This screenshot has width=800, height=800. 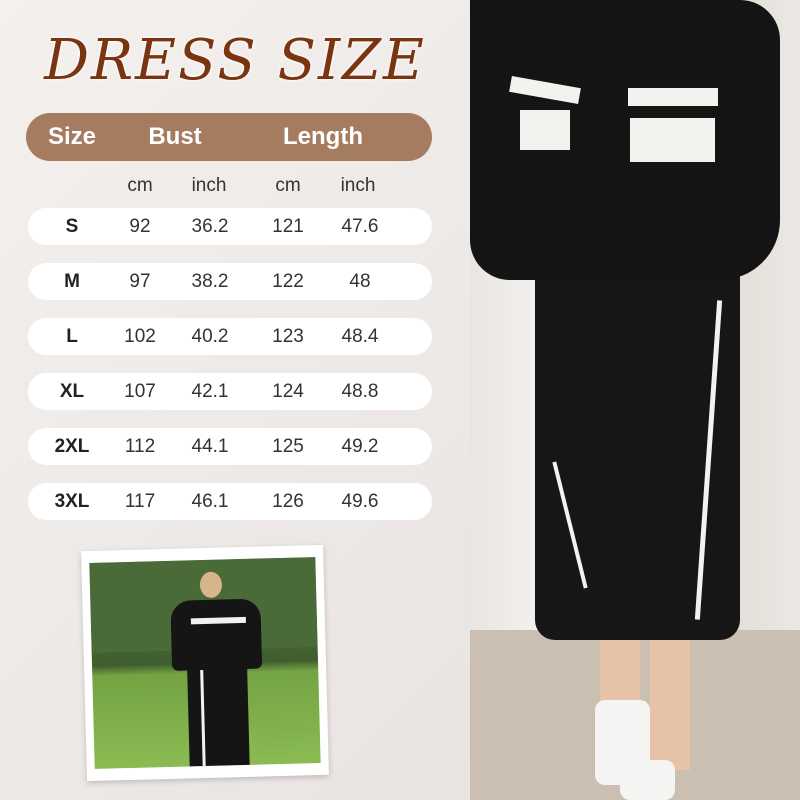 I want to click on header-bust: Bust, so click(x=175, y=136).